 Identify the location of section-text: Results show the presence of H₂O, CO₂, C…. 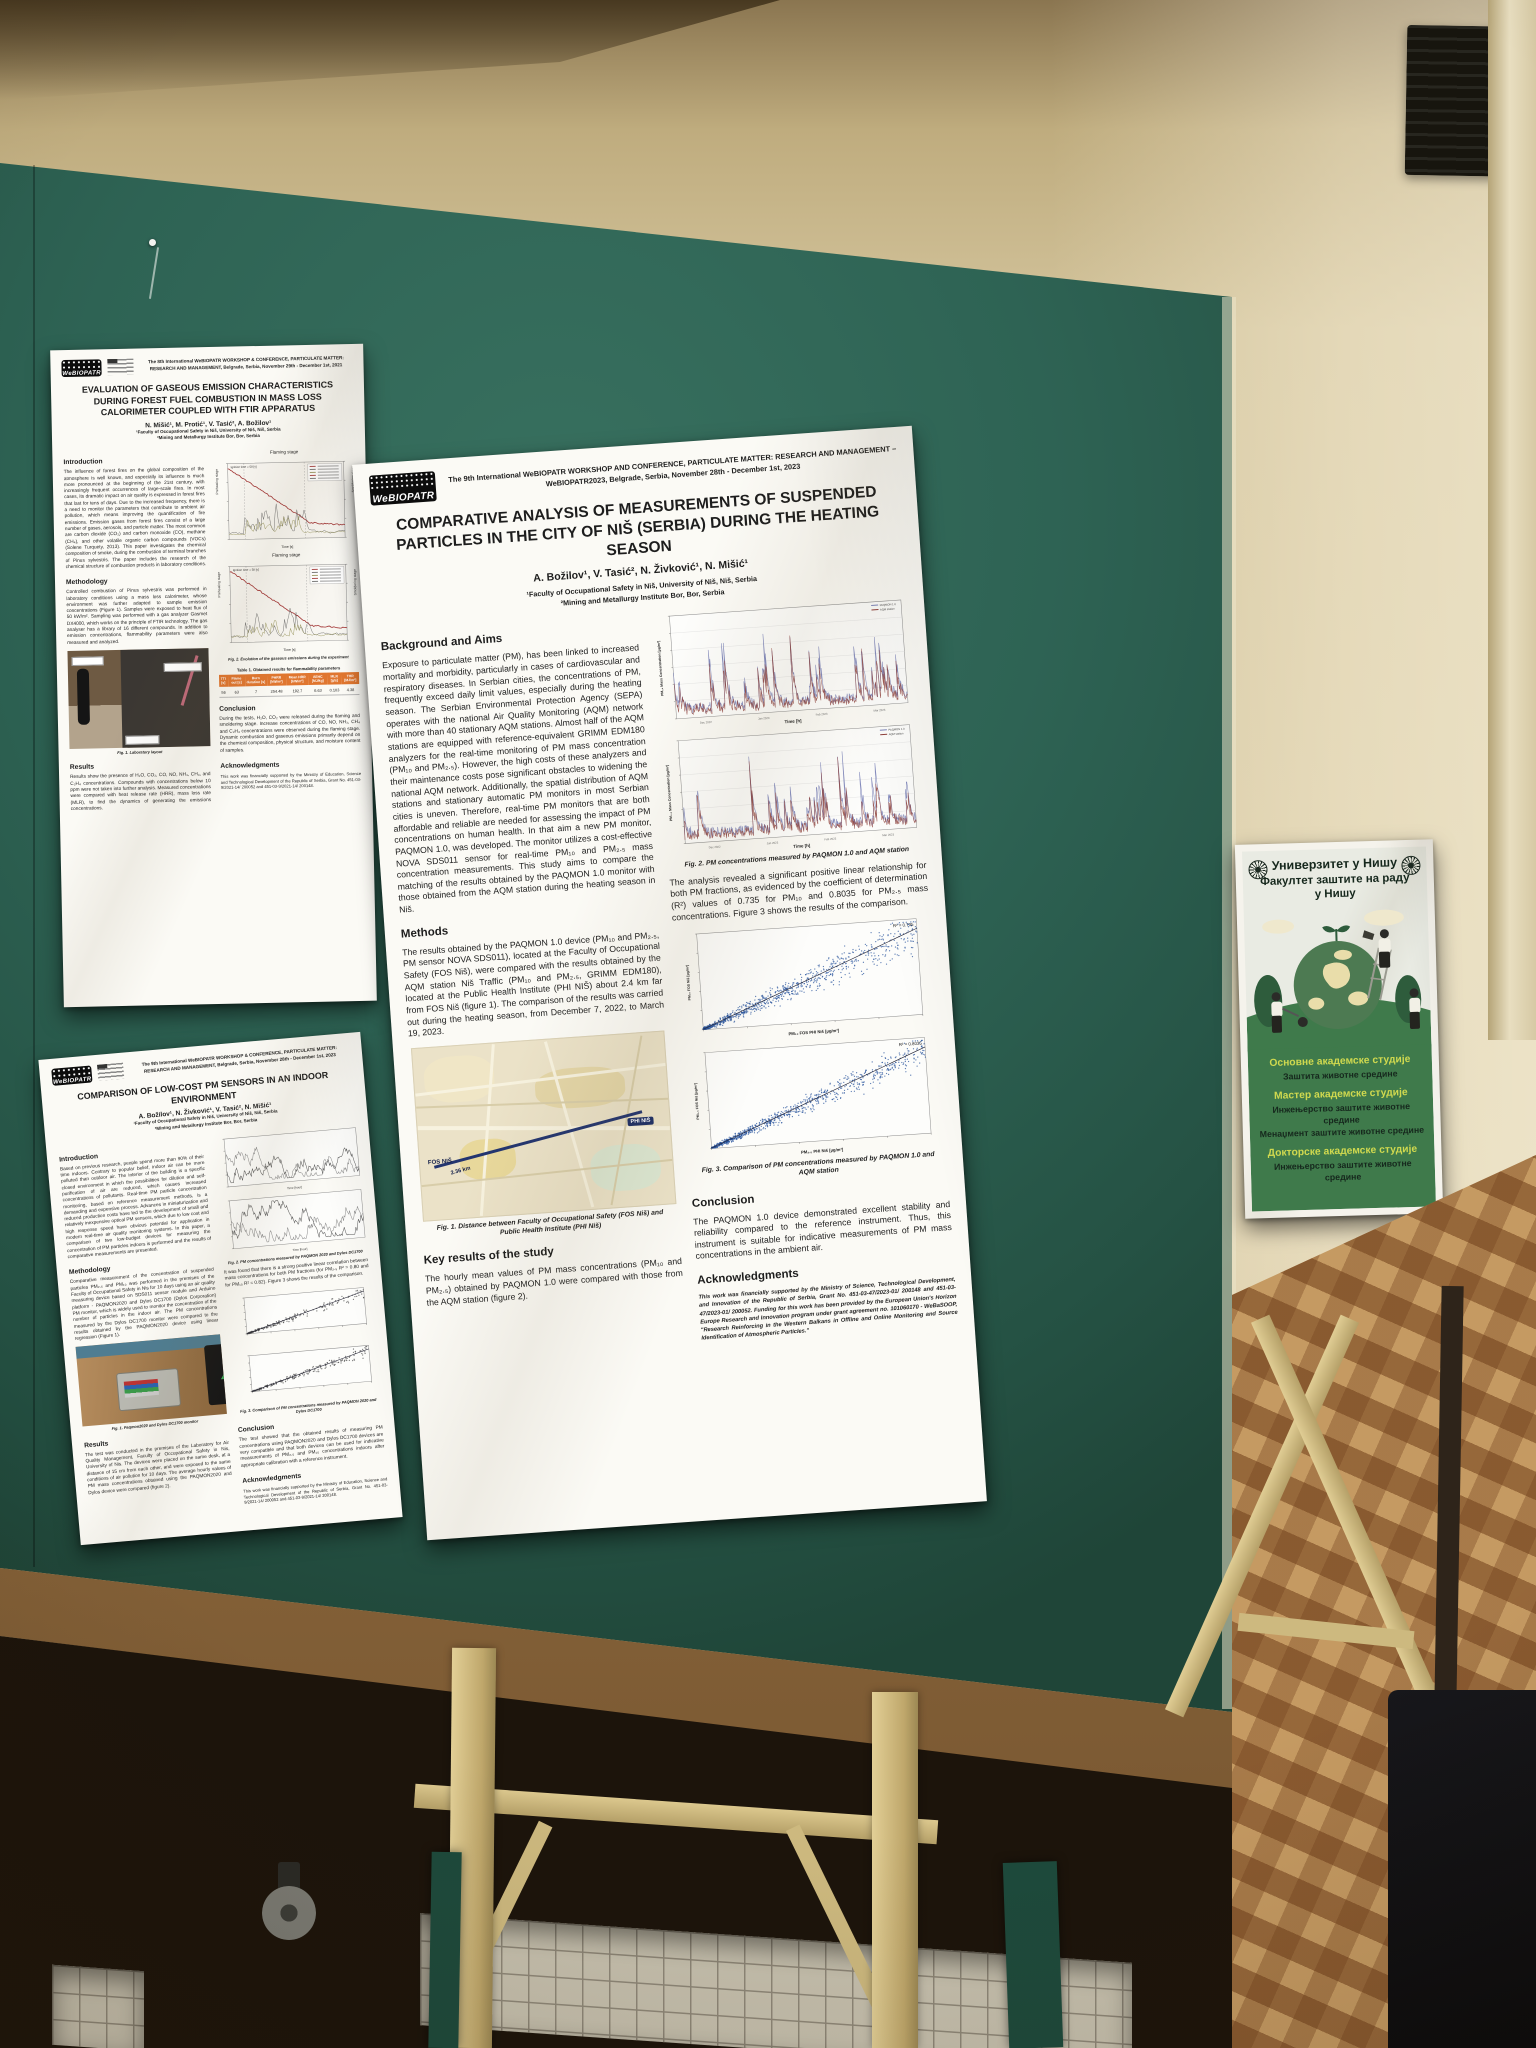
(141, 792).